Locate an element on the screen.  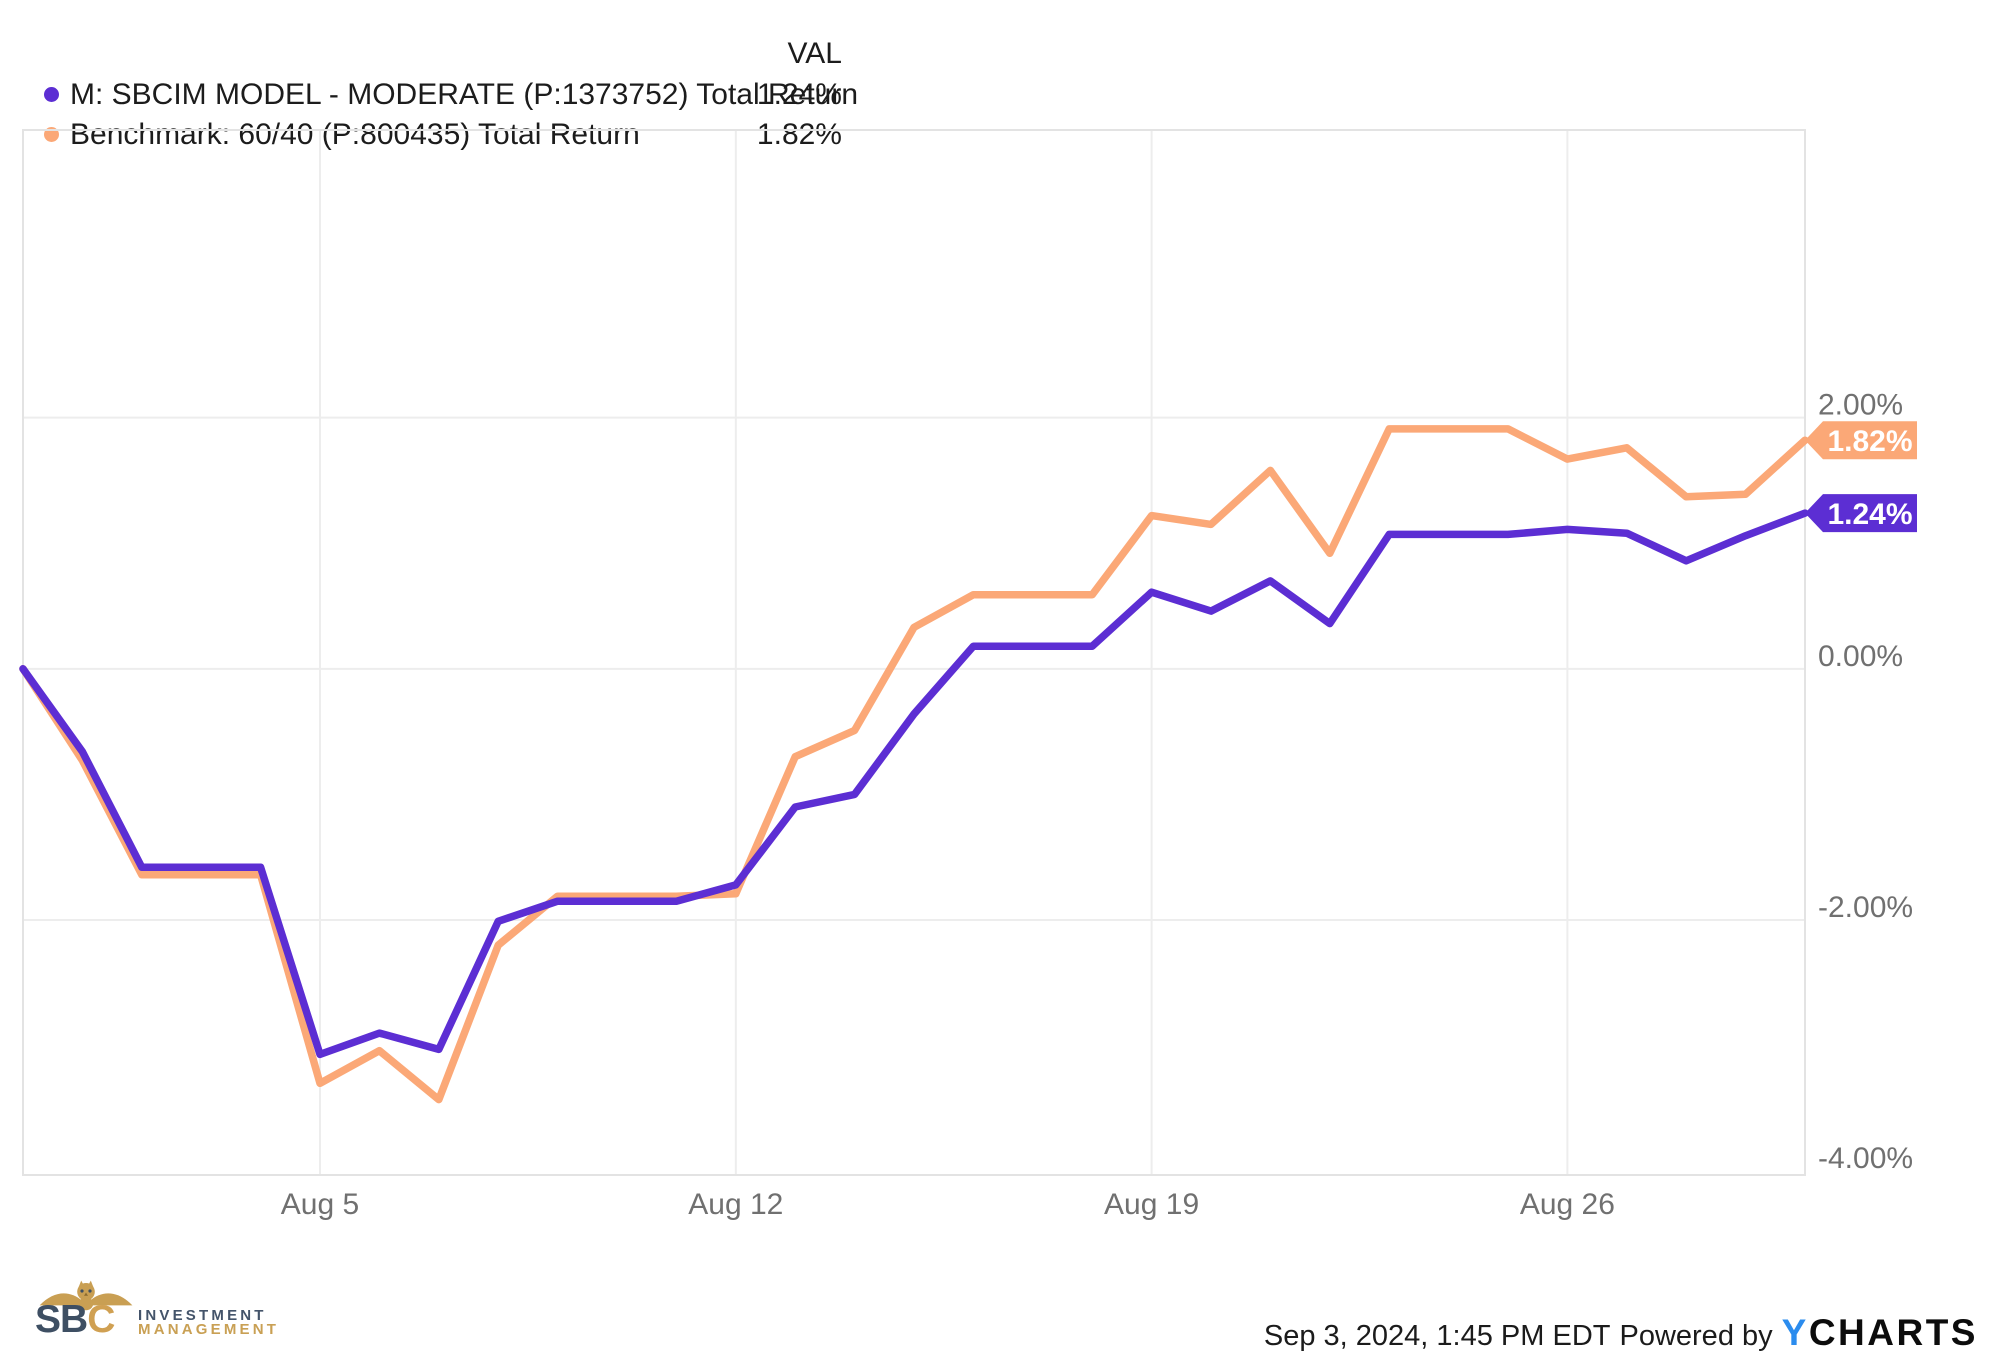
y-axis-tick-label: 0.00% is located at coordinates (1860, 656).